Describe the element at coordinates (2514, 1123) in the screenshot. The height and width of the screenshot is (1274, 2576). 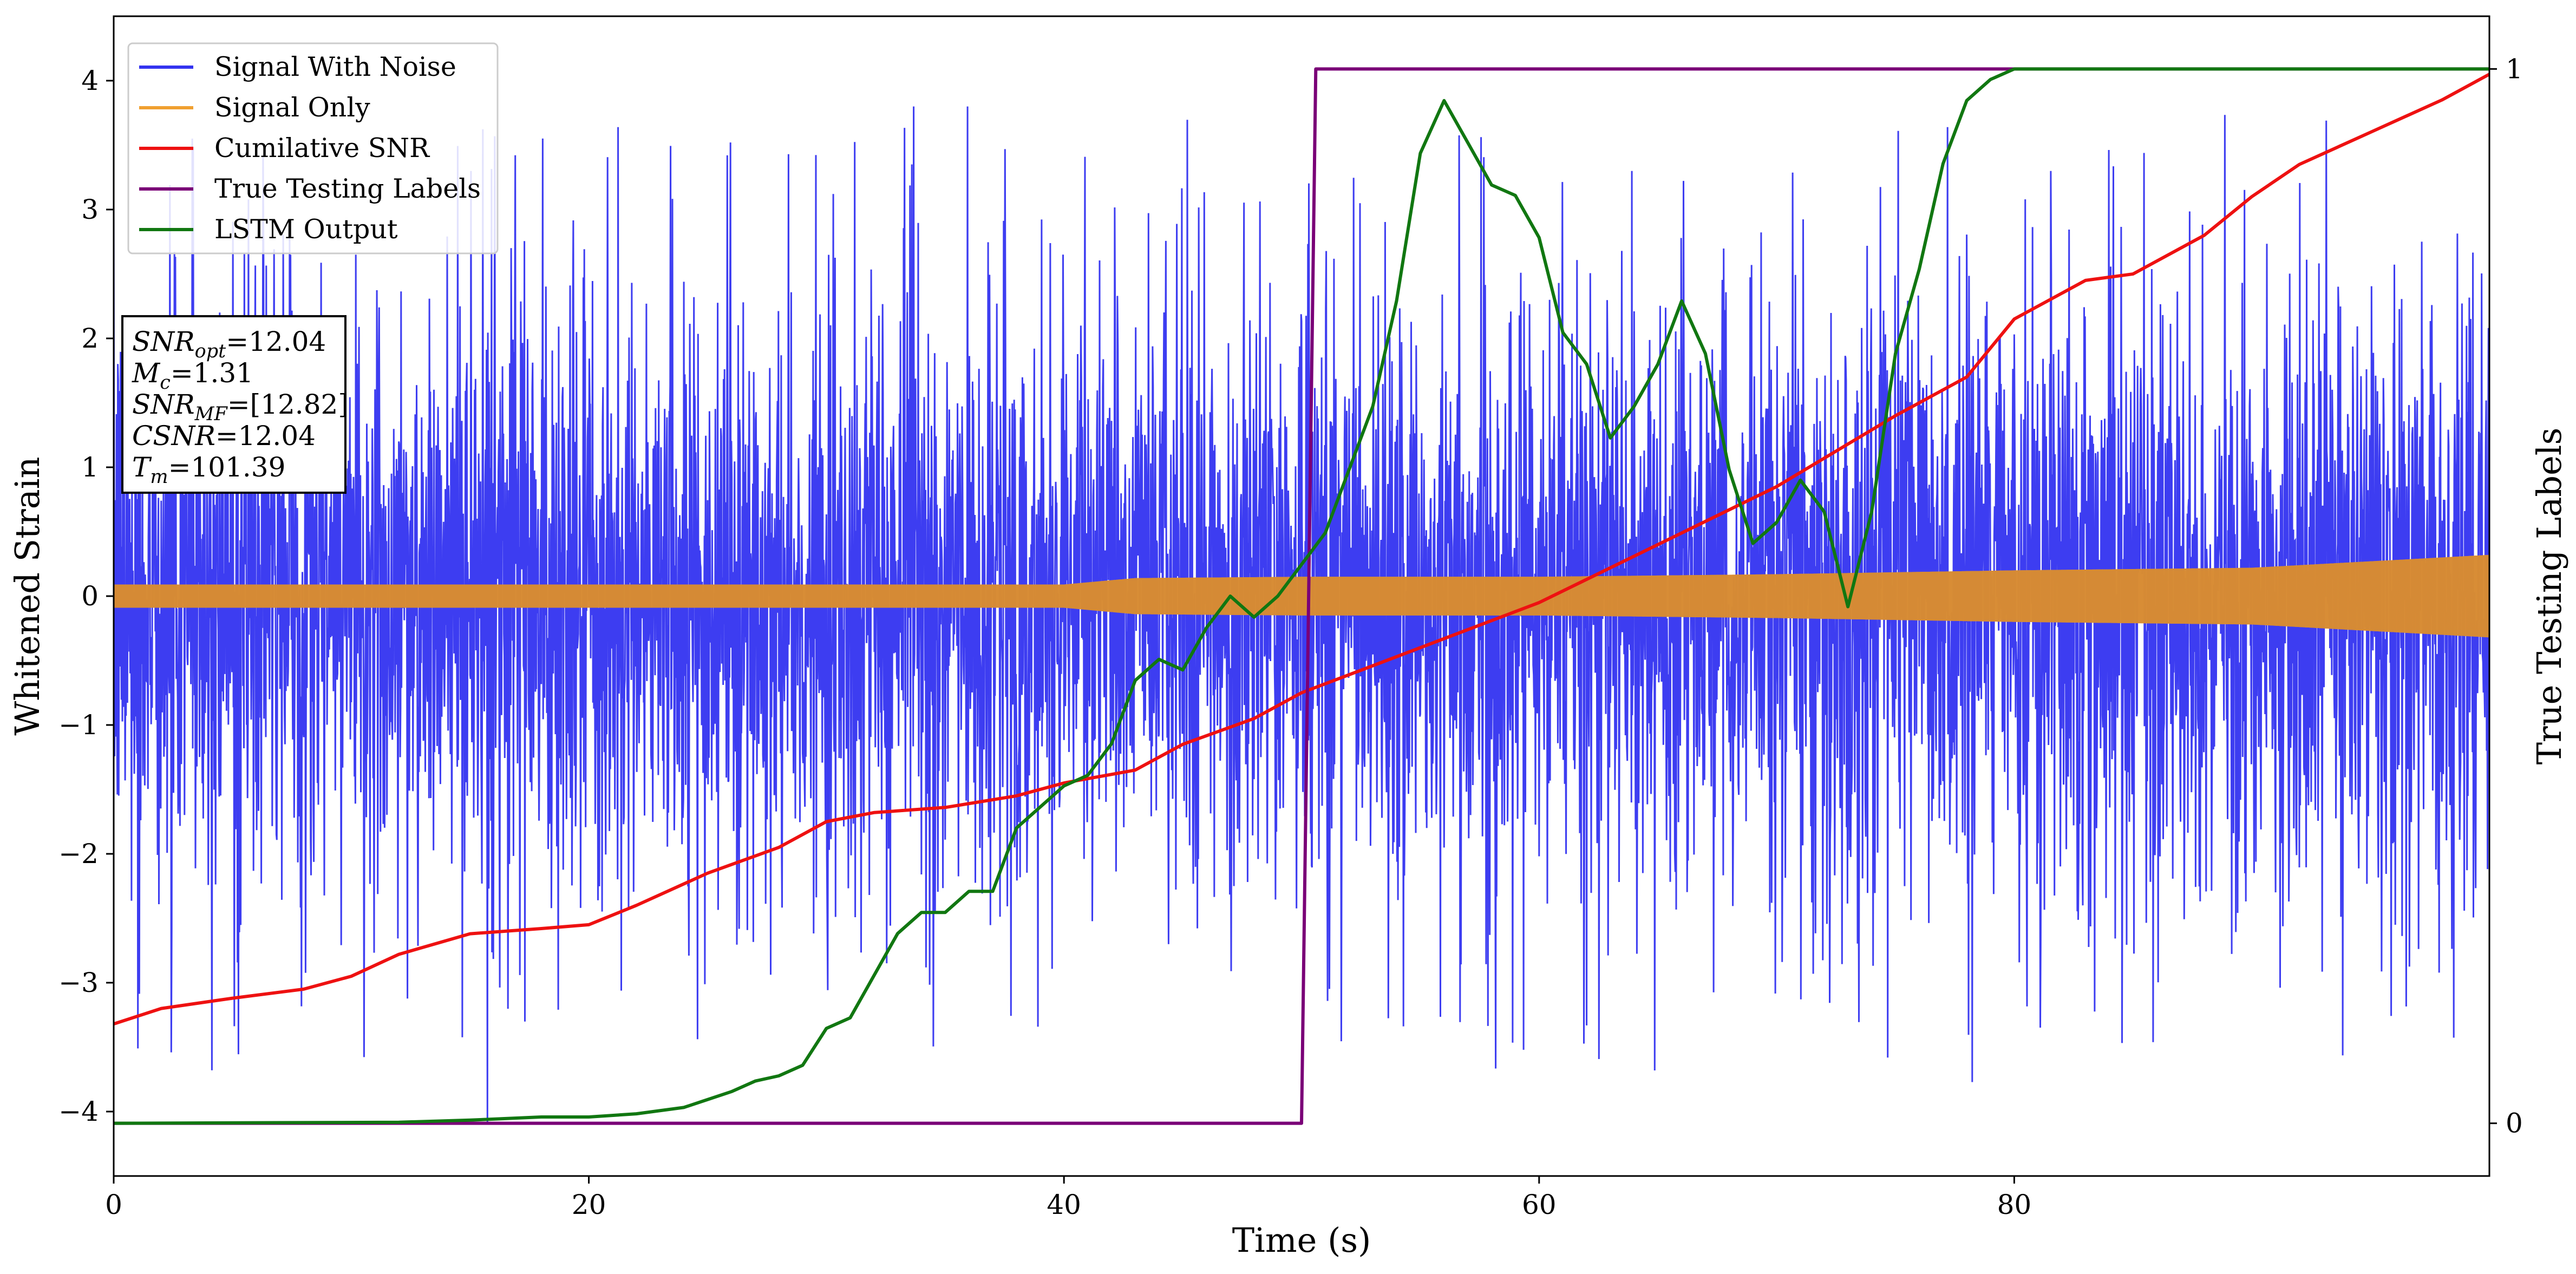
I see `y2-tick-label: 0` at that location.